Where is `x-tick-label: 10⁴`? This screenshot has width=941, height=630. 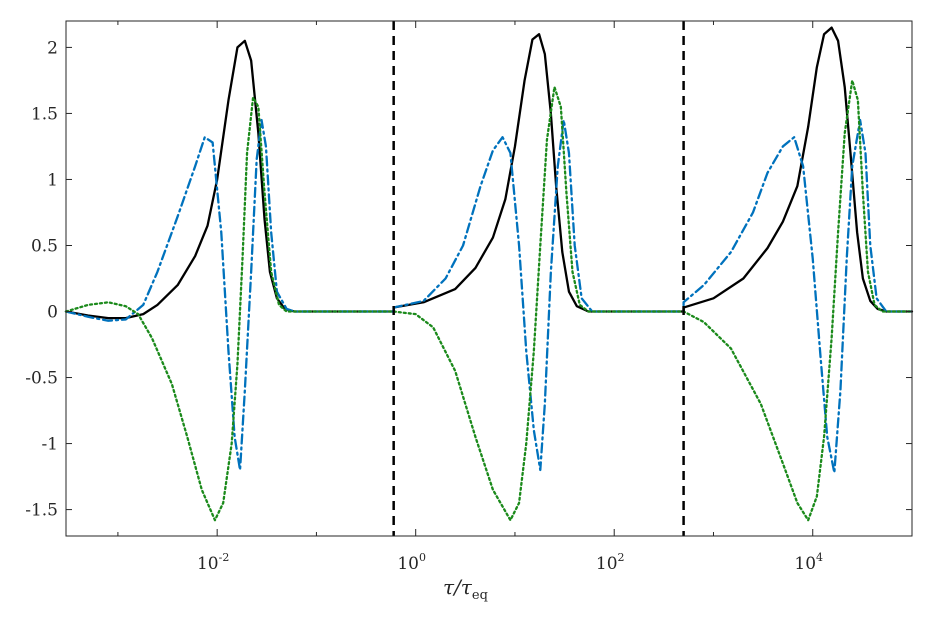
x-tick-label: 10⁴ is located at coordinates (808, 562).